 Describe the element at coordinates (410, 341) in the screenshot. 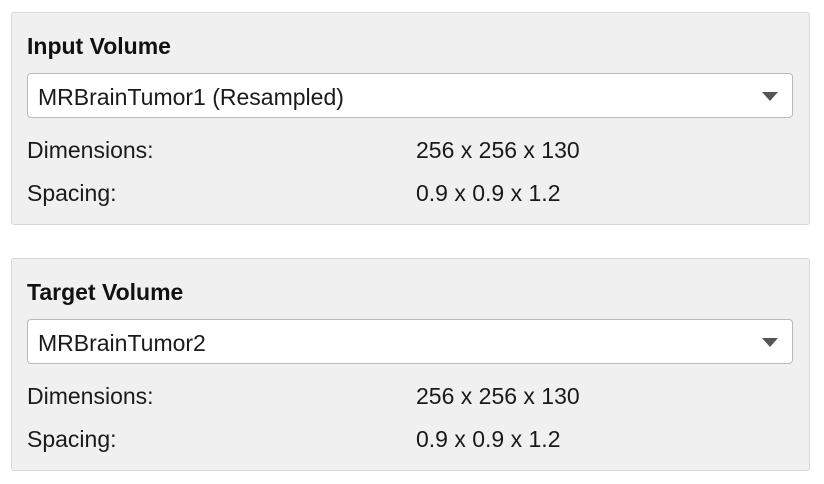

I see `target-volume-select: MRBrainTumor2` at that location.